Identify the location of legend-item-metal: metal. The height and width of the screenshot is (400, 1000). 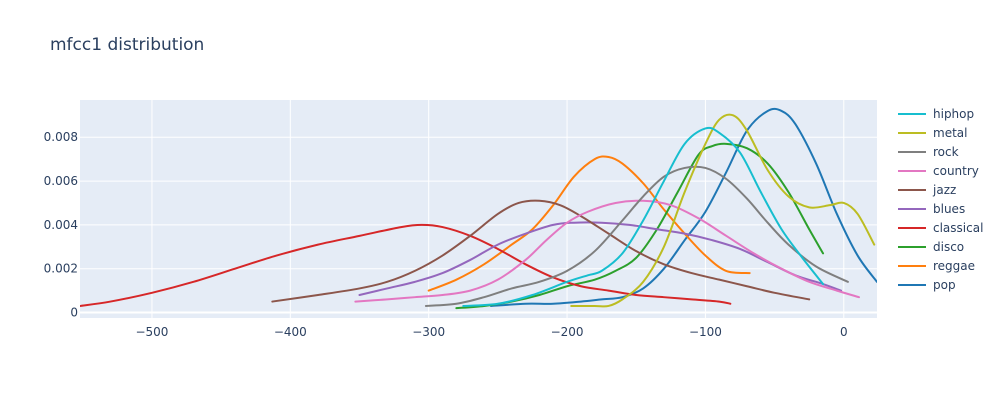
(932, 133).